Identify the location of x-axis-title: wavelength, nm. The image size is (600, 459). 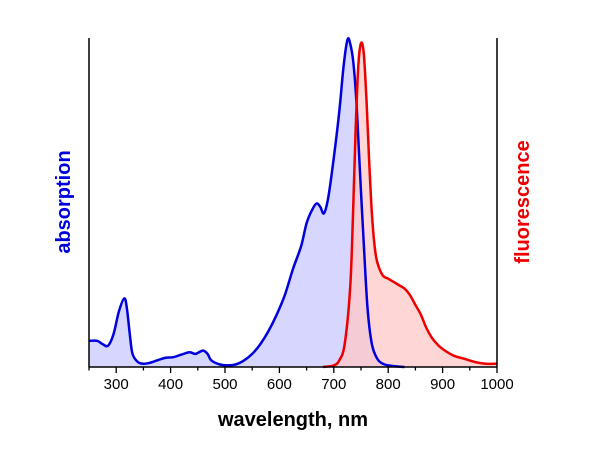
(292, 420).